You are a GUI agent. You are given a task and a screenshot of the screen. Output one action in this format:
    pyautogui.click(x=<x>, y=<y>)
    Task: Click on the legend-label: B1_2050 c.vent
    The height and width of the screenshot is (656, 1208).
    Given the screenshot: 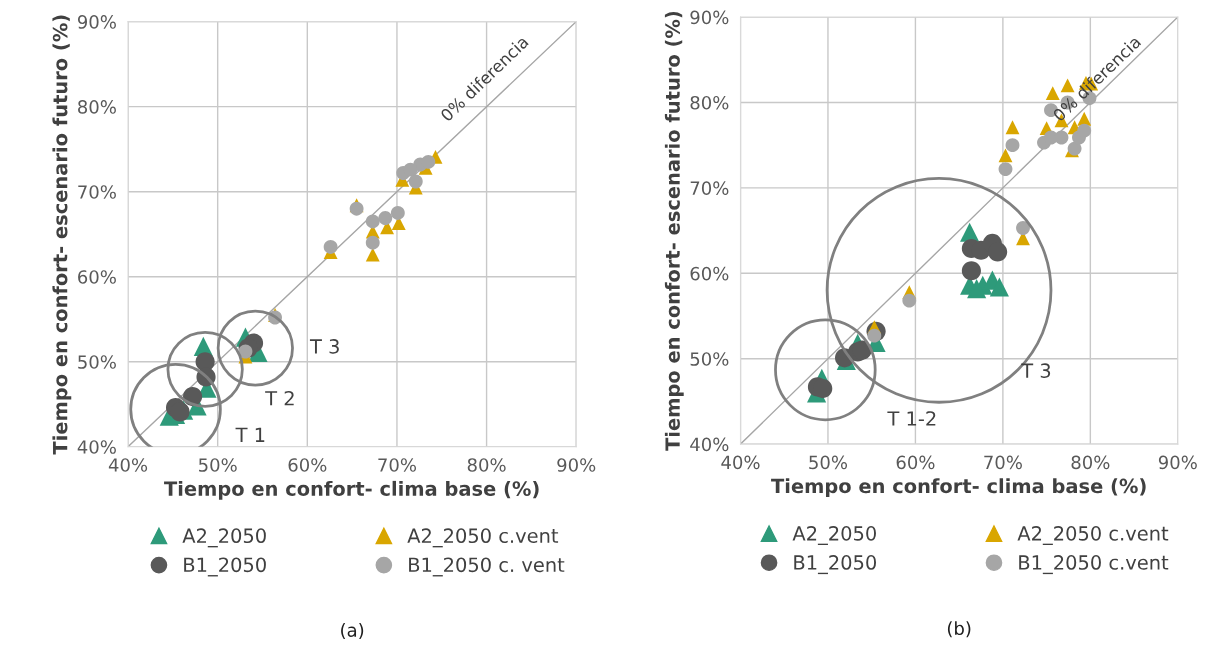 What is the action you would take?
    pyautogui.click(x=1094, y=565)
    